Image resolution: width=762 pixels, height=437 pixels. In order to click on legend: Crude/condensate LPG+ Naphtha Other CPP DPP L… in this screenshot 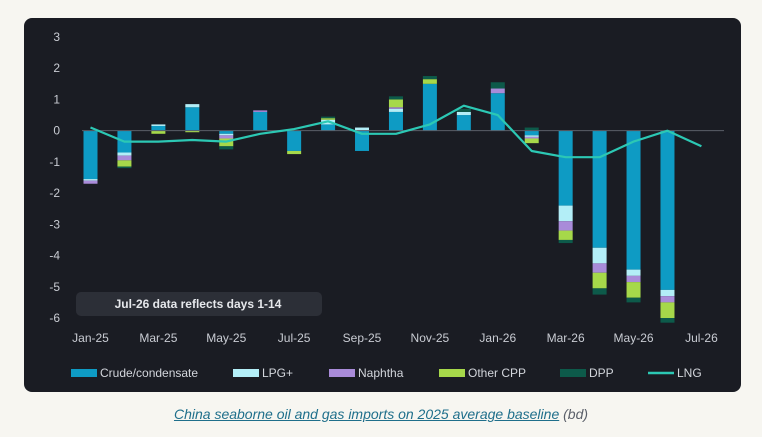, I will do `click(386, 373)`.